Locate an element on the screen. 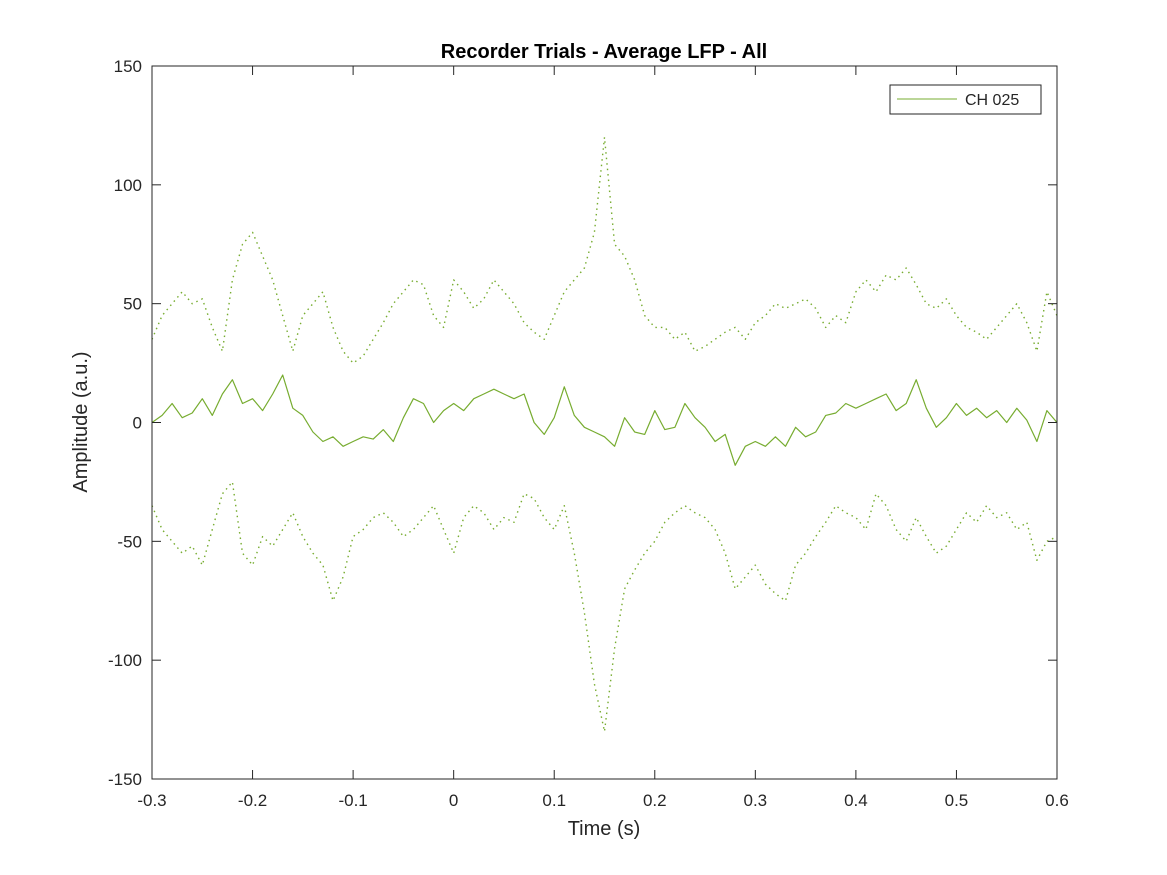  x-tick-label: 0.6 is located at coordinates (1057, 800).